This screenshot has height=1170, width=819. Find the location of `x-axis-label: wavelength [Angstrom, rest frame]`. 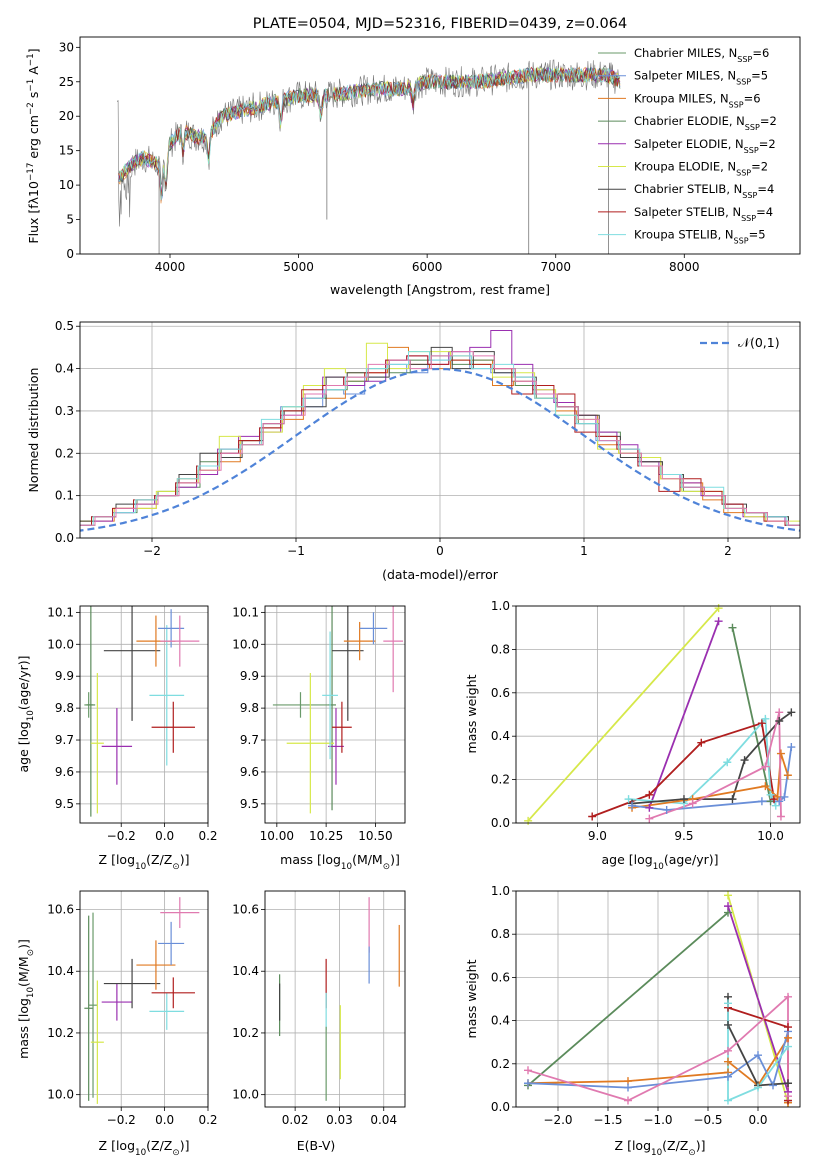

x-axis-label: wavelength [Angstrom, rest frame] is located at coordinates (440, 289).